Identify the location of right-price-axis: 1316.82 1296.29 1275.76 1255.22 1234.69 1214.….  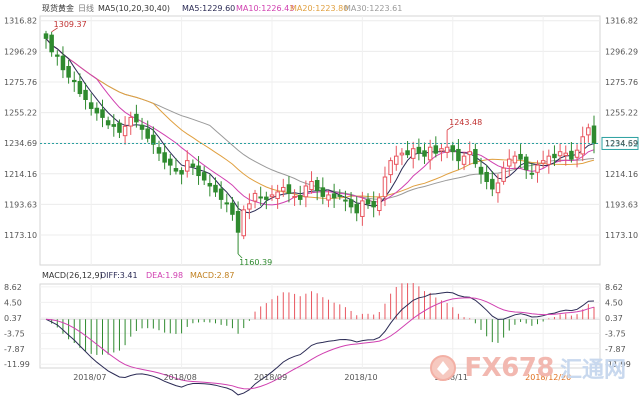
(621, 193).